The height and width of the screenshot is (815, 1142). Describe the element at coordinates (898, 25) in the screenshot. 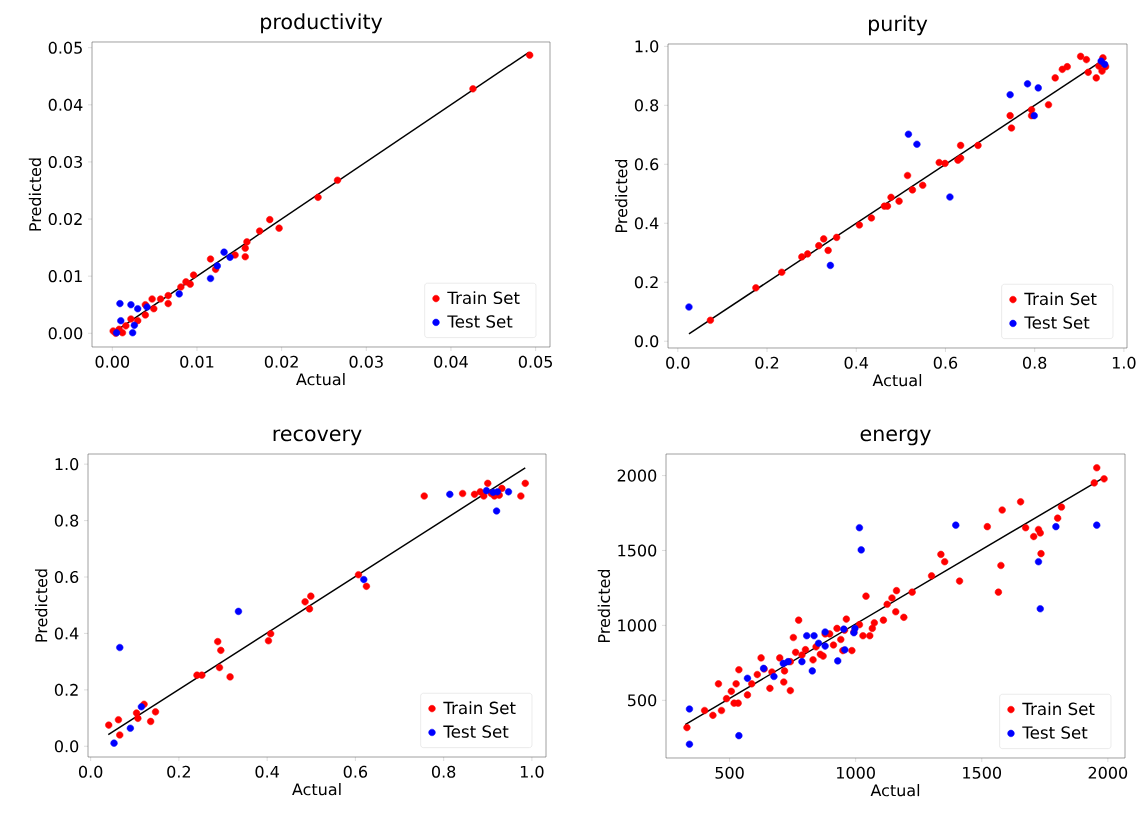

I see `chart-title: purity` at that location.